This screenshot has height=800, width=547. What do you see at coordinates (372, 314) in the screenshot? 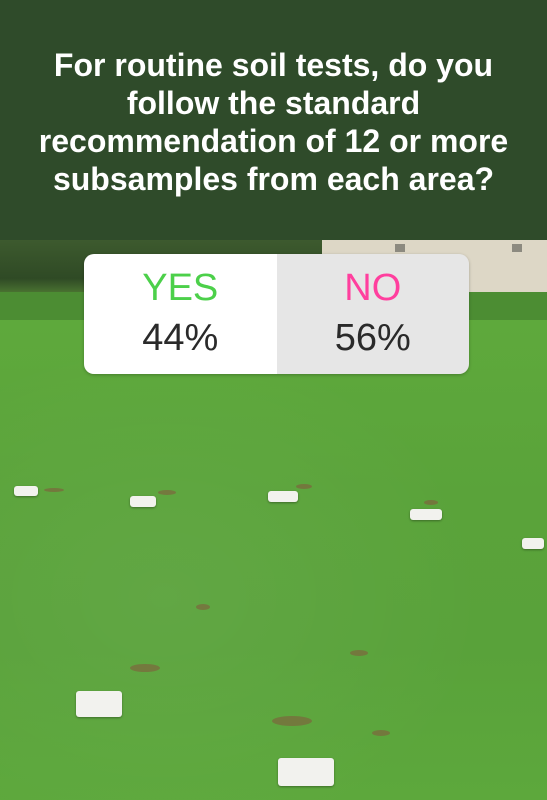
I see `poll-option-no: NO 56%` at bounding box center [372, 314].